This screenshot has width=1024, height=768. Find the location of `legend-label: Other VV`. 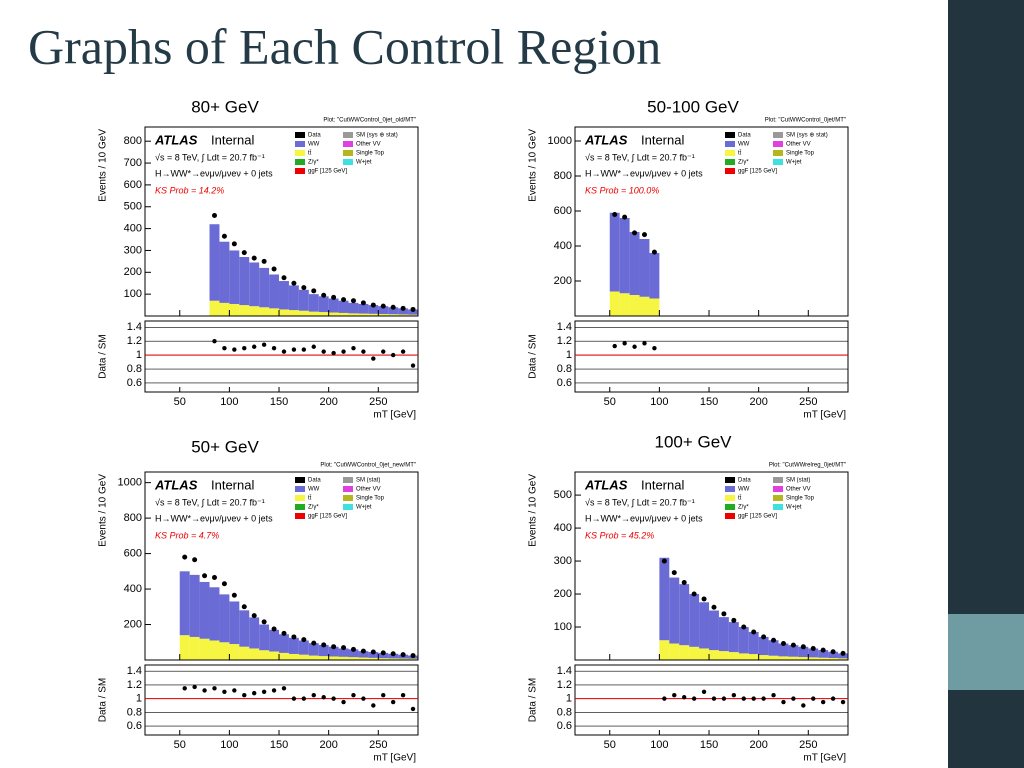

legend-label: Other VV is located at coordinates (368, 490).